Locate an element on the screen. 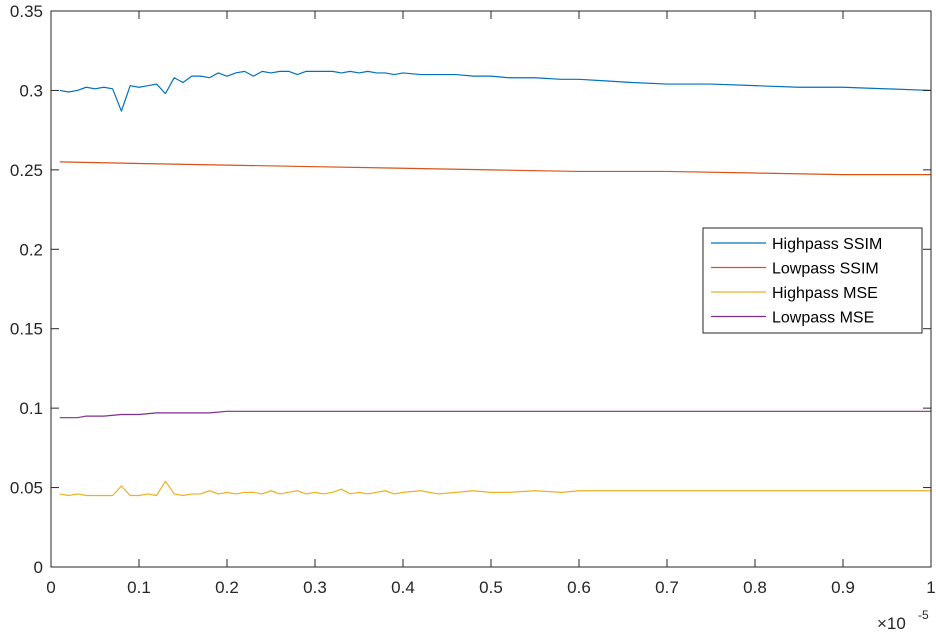 This screenshot has height=633, width=936. series-line-lowpass-mse is located at coordinates (495, 414).